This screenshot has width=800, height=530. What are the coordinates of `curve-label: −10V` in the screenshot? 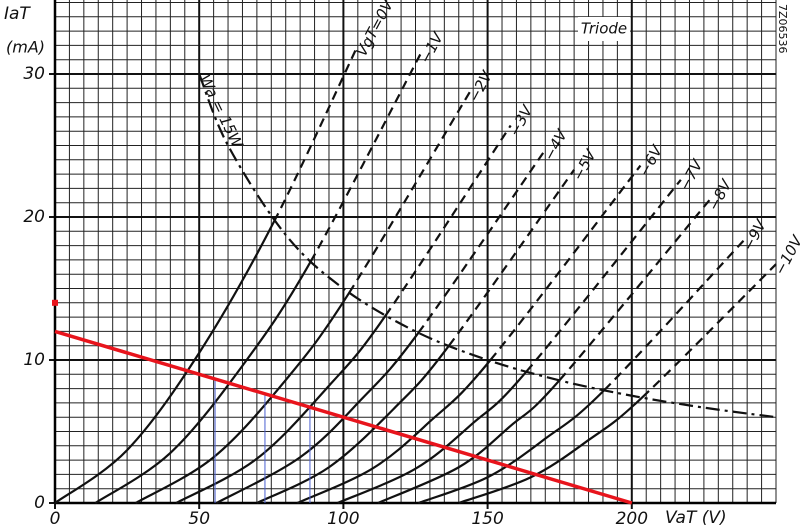 It's located at (785, 254).